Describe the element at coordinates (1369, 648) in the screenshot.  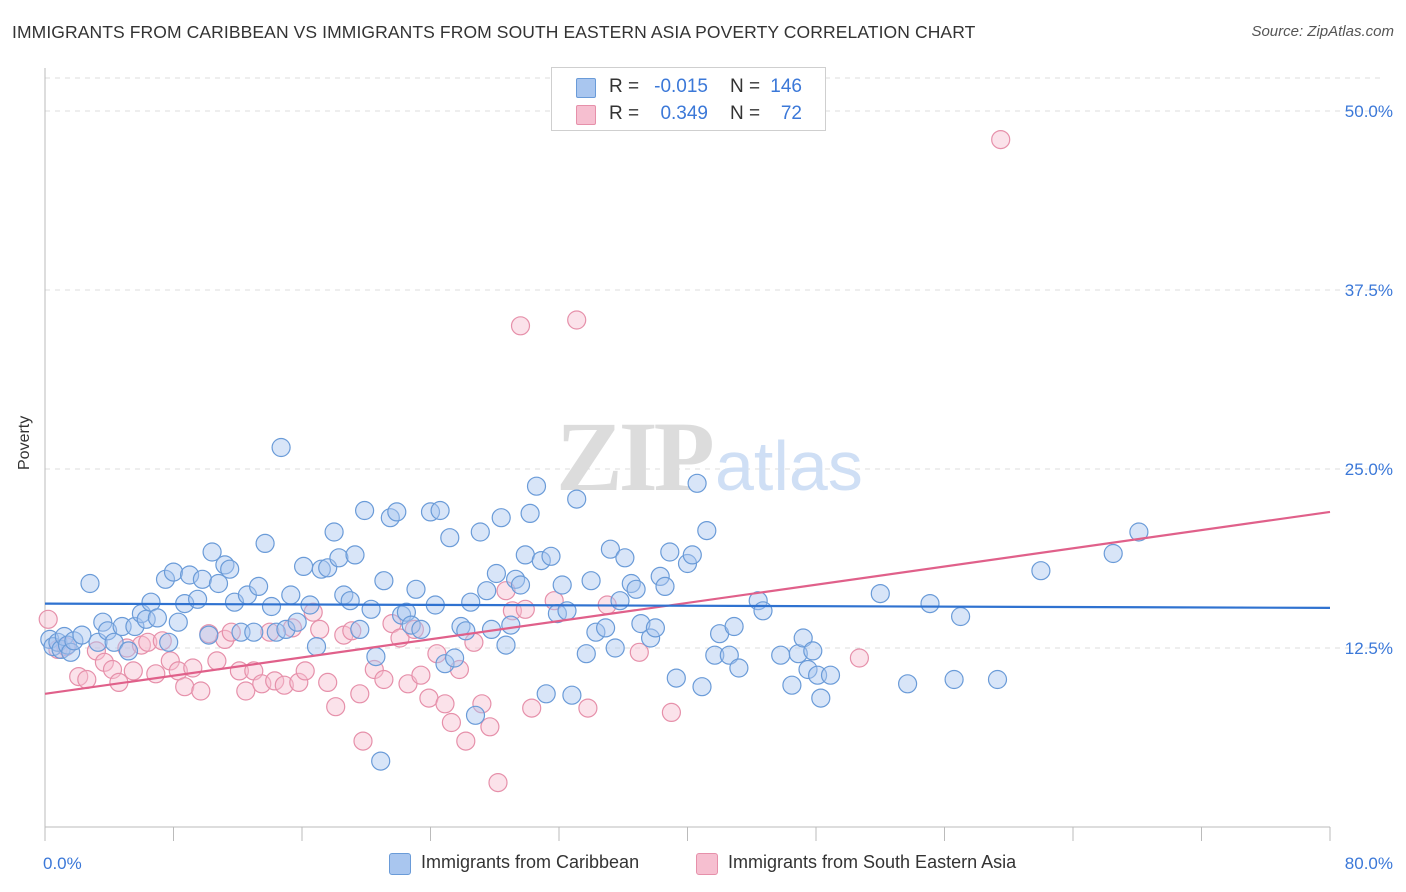
I see `y-tick-label: 12.5%` at that location.